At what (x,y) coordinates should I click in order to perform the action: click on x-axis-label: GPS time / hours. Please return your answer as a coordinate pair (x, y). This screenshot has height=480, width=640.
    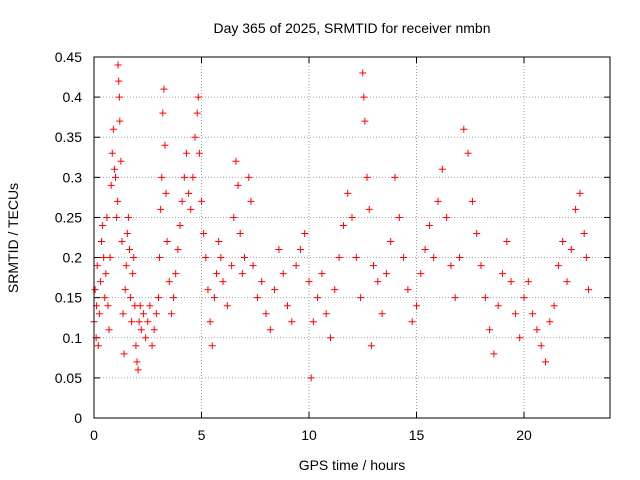
    Looking at the image, I should click on (352, 465).